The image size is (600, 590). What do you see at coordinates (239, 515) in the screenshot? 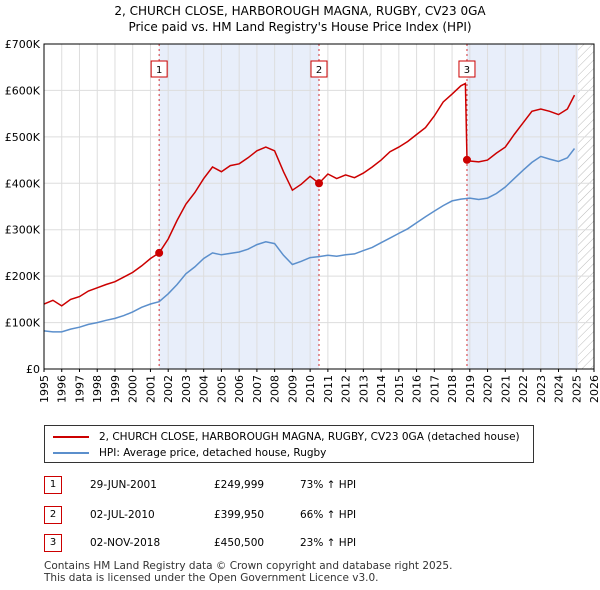
I see `sale-price: £399,950` at bounding box center [239, 515].